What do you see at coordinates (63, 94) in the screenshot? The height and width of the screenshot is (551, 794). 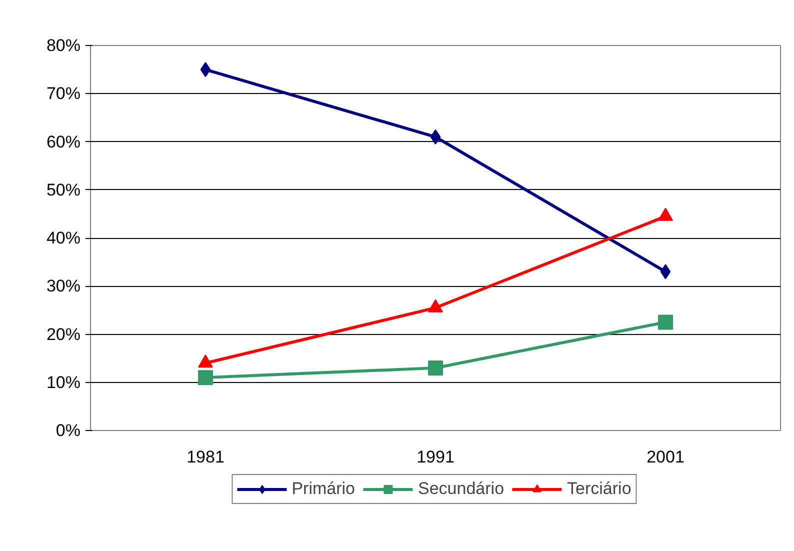 I see `y-tick-label: 70%` at bounding box center [63, 94].